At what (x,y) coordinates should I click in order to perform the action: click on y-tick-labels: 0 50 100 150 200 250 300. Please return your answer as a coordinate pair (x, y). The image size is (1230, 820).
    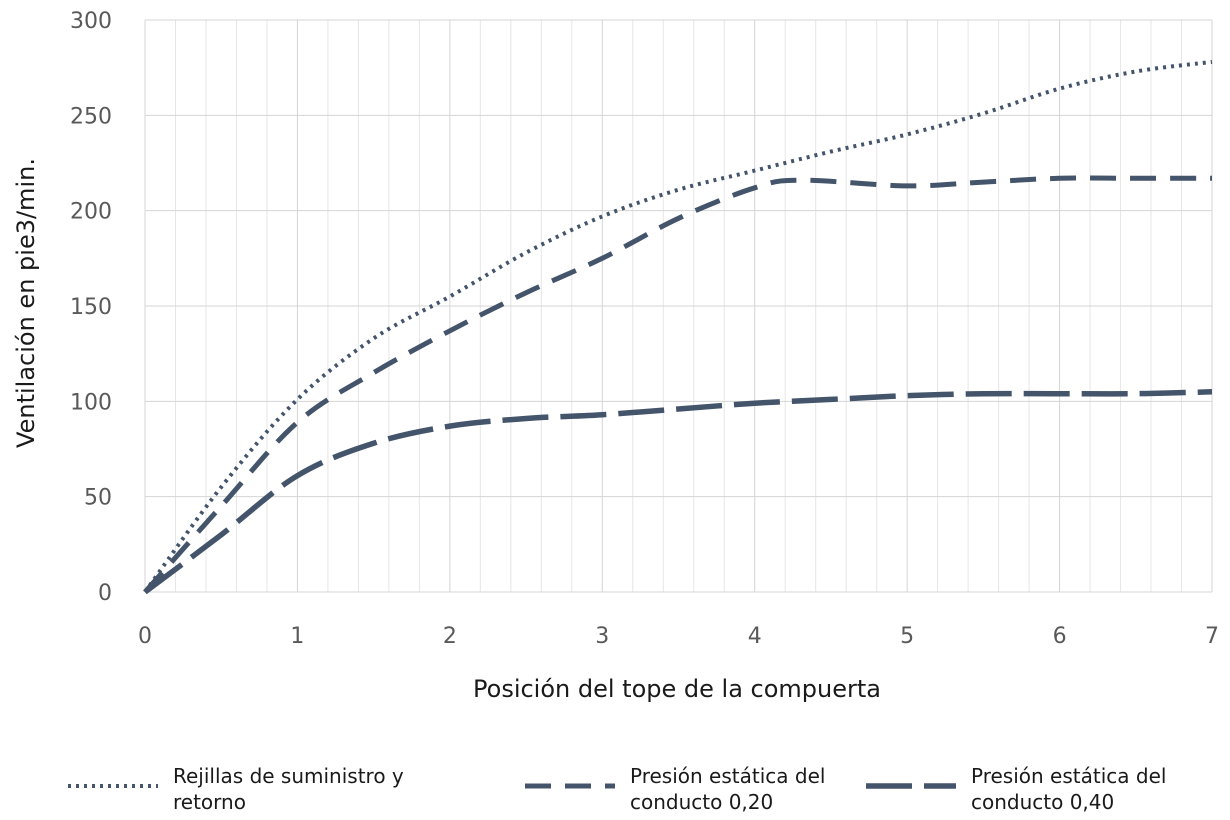
    Looking at the image, I should click on (91, 307).